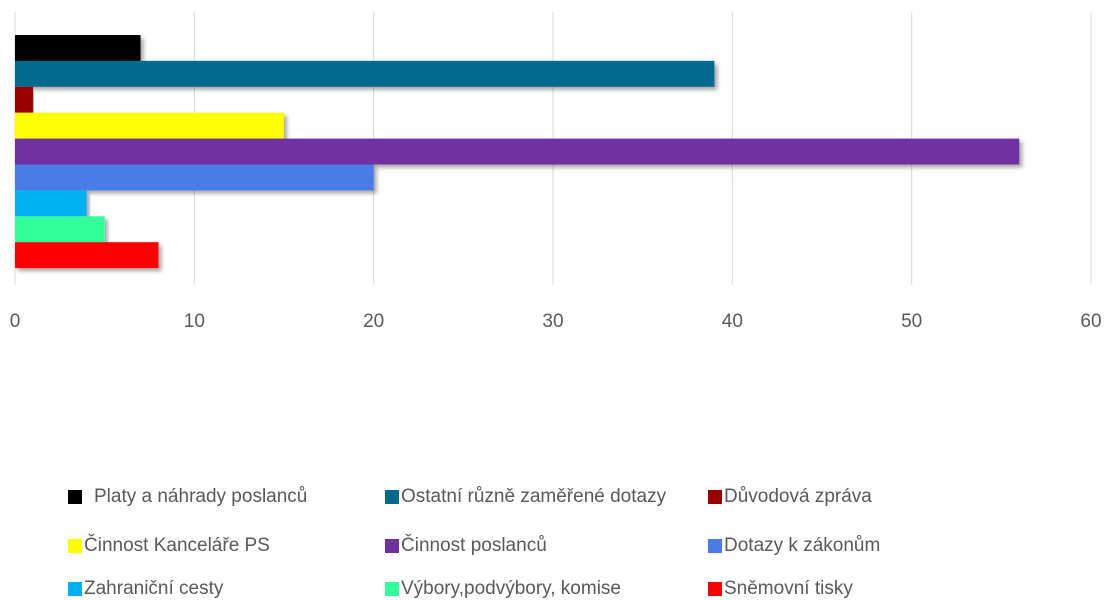  What do you see at coordinates (15, 321) in the screenshot?
I see `x-tick-label: 0` at bounding box center [15, 321].